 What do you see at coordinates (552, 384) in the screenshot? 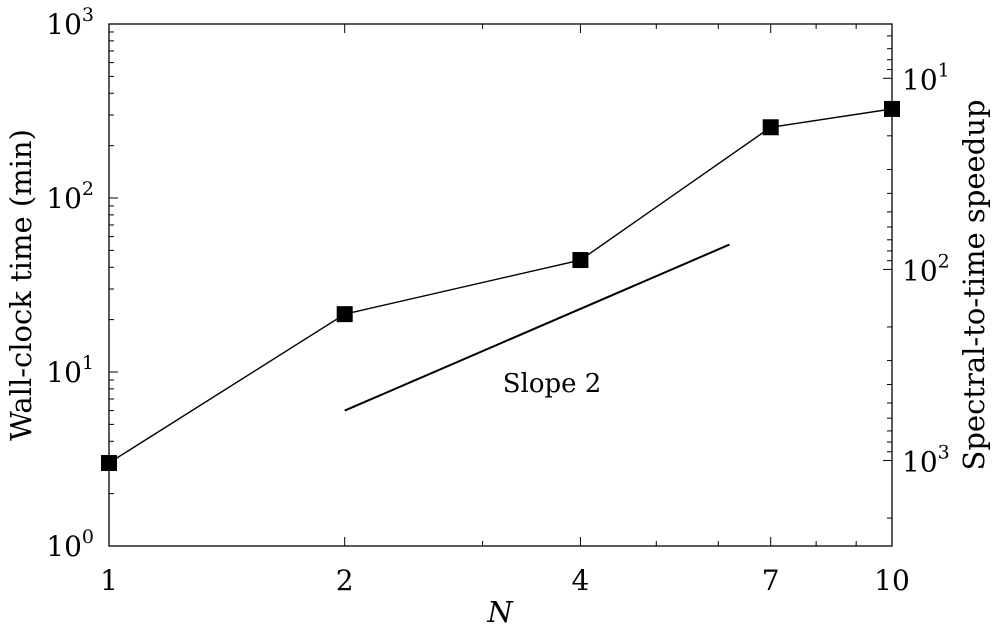
I see `slope-annotation: Slope 2` at bounding box center [552, 384].